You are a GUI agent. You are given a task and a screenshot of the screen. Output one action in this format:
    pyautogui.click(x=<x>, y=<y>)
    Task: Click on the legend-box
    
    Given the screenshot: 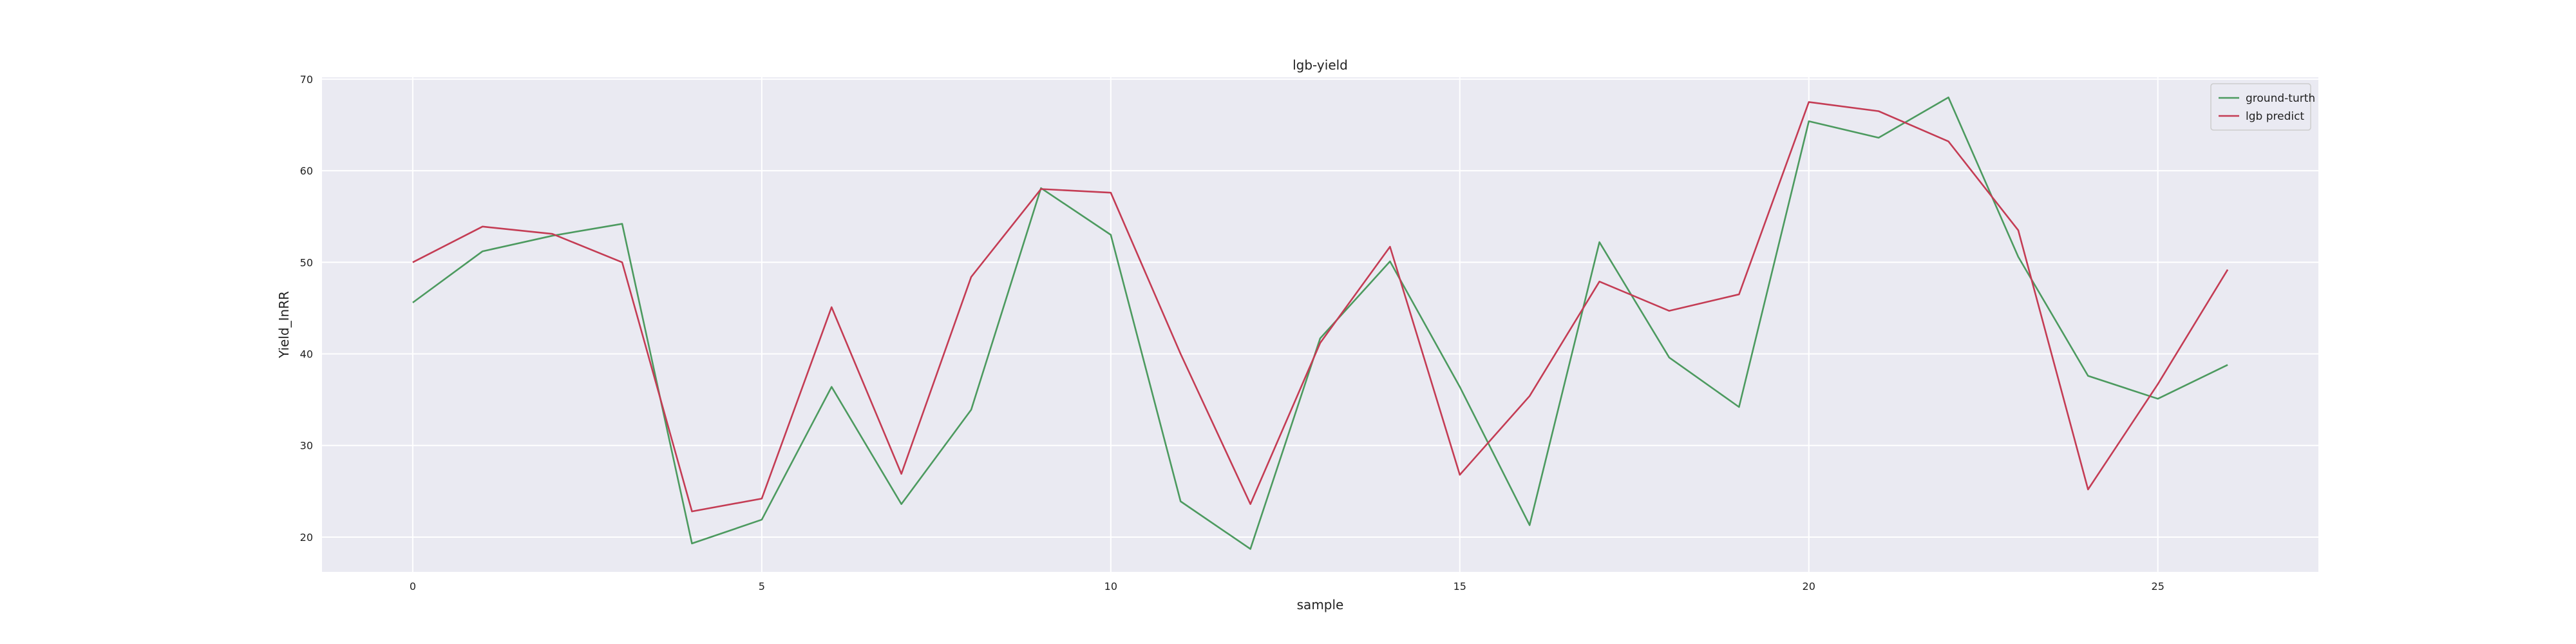 What is the action you would take?
    pyautogui.click(x=2260, y=107)
    